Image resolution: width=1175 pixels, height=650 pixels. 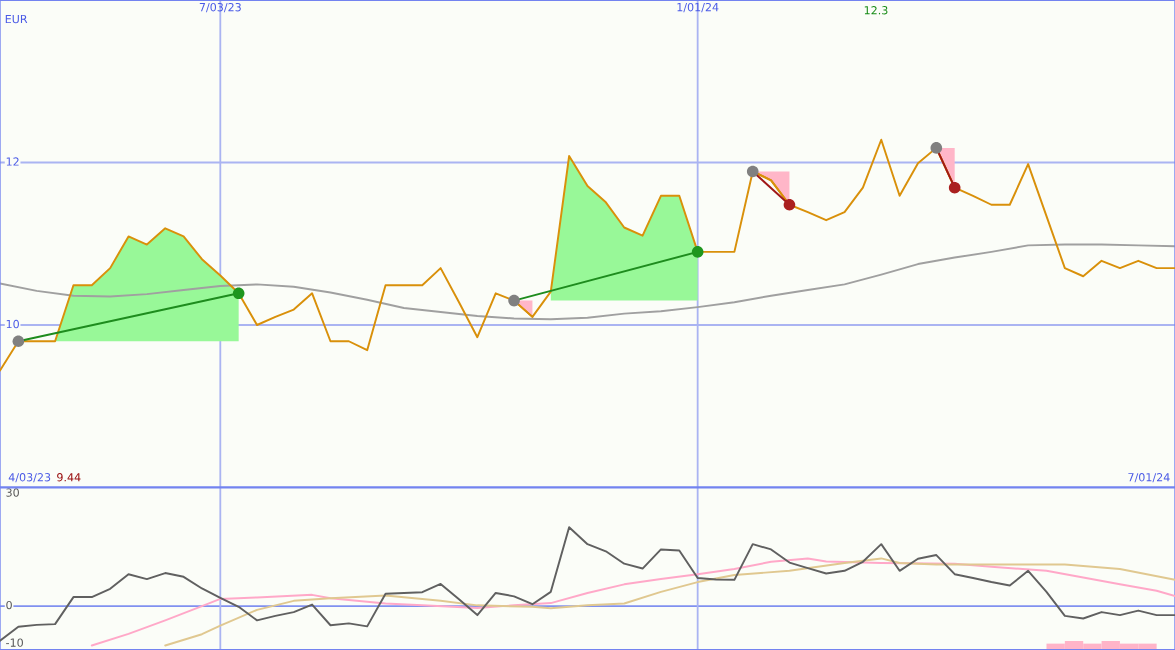 I want to click on annotation: 7/01/24, so click(x=1149, y=478).